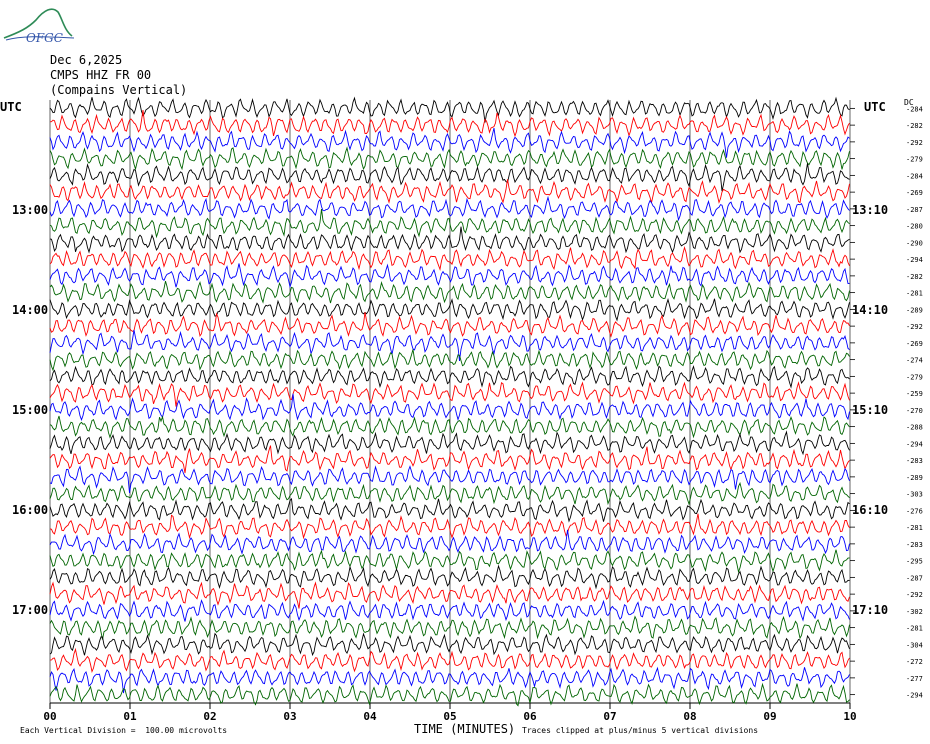 The width and height of the screenshot is (930, 744). Describe the element at coordinates (101, 75) in the screenshot. I see `station-label: CMPS HHZ FR 00` at that location.